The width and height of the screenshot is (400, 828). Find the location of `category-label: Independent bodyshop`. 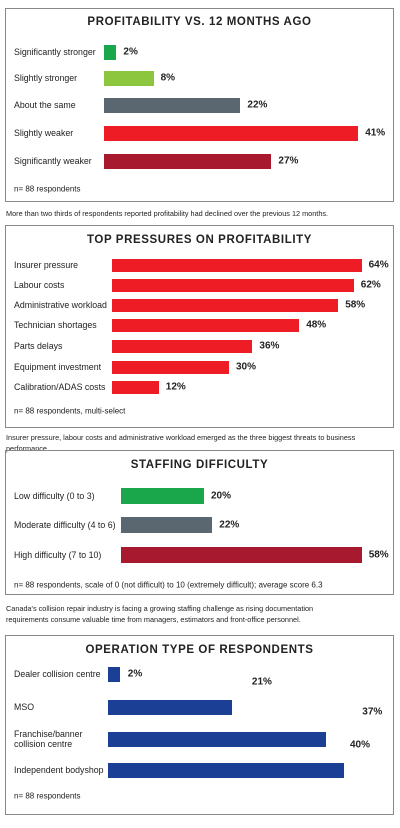

category-label: Independent bodyshop is located at coordinates (59, 770).